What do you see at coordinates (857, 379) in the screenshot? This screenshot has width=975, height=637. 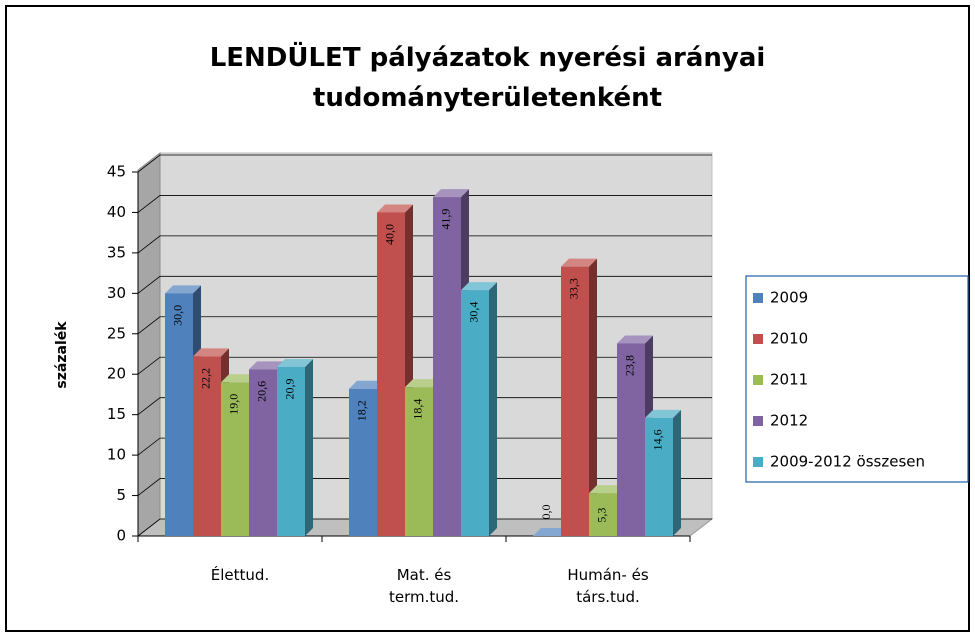 I see `legend-box` at bounding box center [857, 379].